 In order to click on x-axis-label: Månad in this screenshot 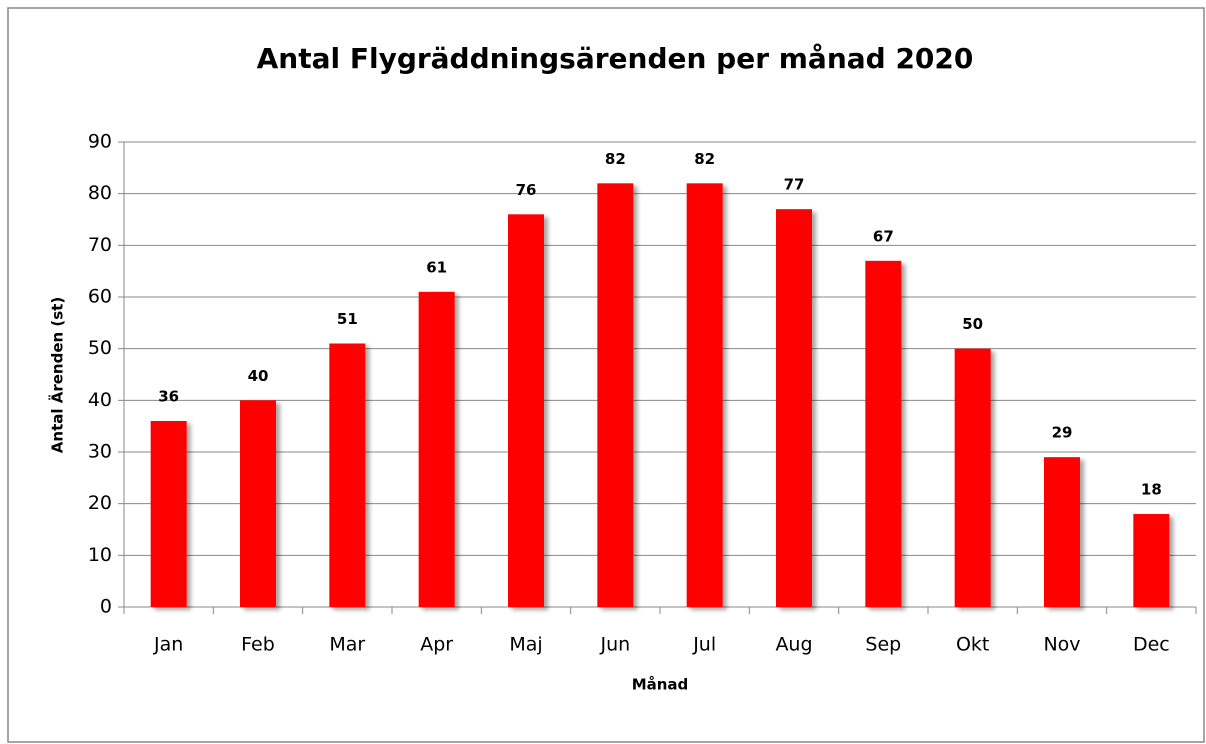, I will do `click(660, 685)`.